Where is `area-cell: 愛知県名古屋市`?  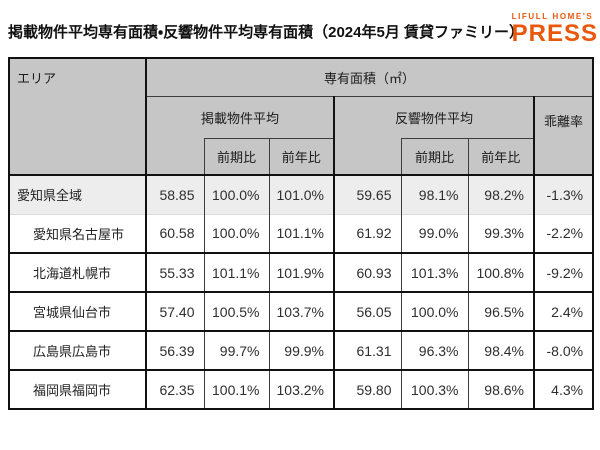
area-cell: 愛知県名古屋市 is located at coordinates (77, 233).